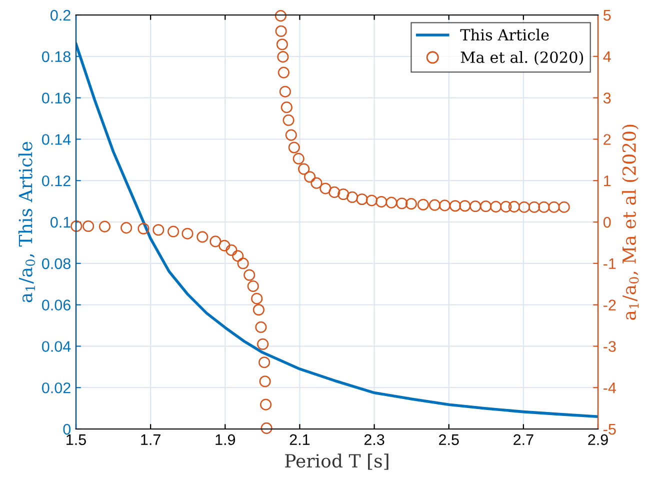 The width and height of the screenshot is (648, 481). What do you see at coordinates (300, 439) in the screenshot?
I see `x-tick-label: 2.1` at bounding box center [300, 439].